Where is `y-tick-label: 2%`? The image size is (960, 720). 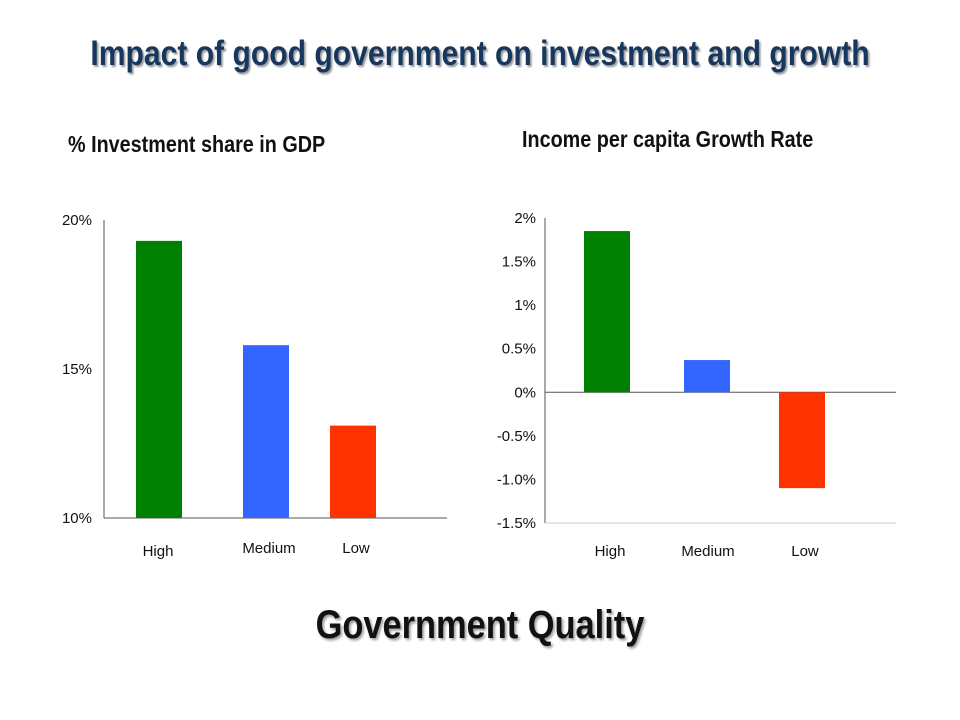 y-tick-label: 2% is located at coordinates (525, 218).